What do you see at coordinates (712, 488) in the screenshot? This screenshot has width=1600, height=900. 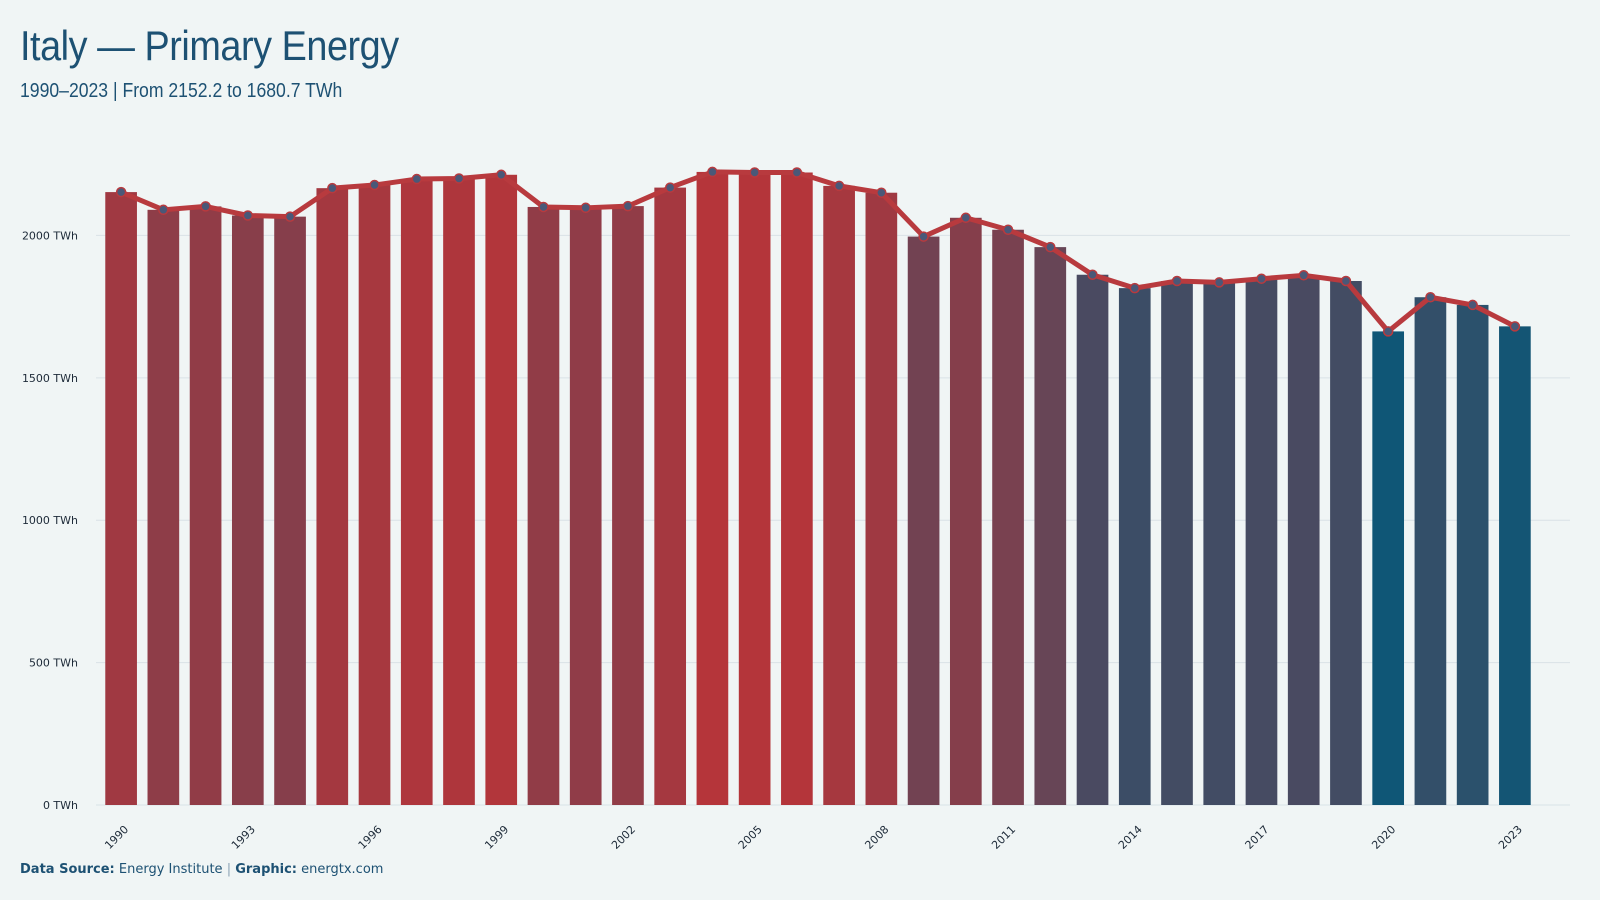 I see `bar-2004` at bounding box center [712, 488].